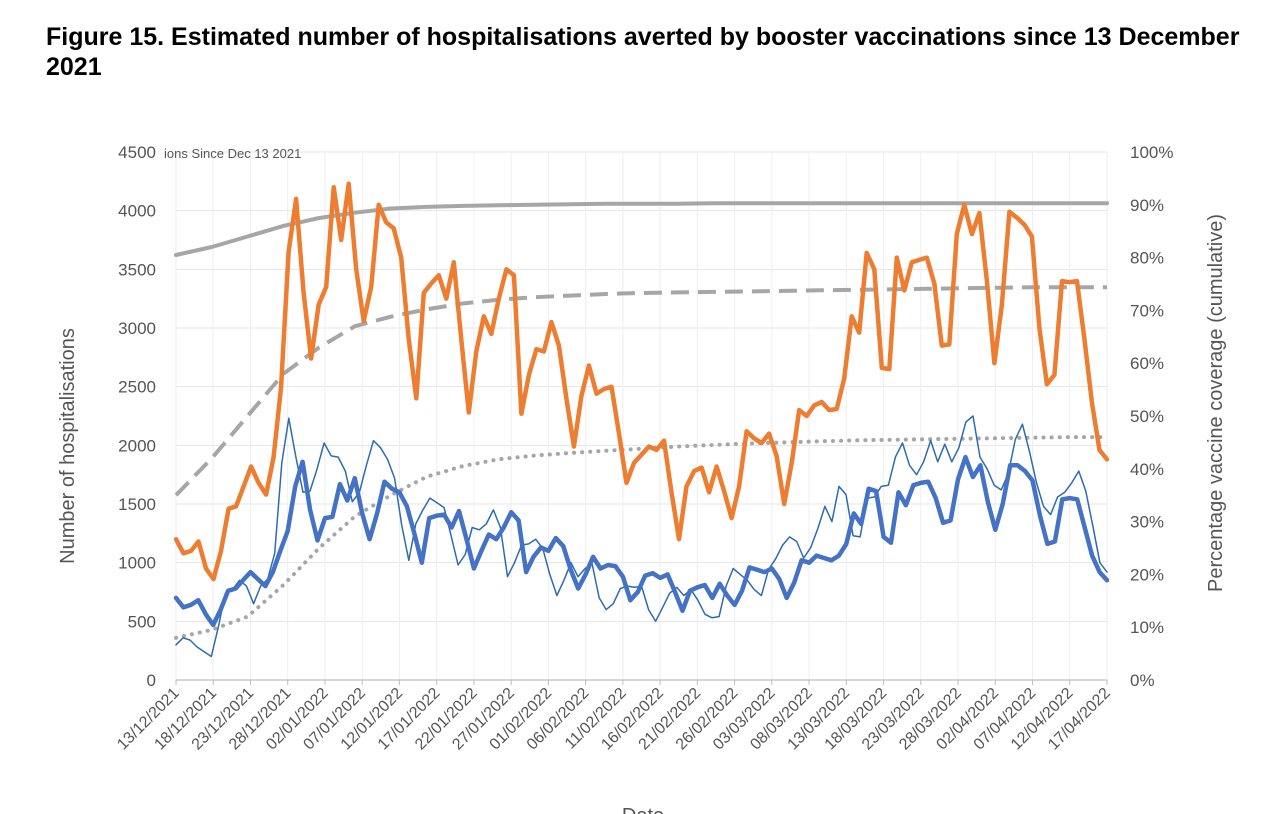 Image resolution: width=1288 pixels, height=814 pixels. Describe the element at coordinates (142, 621) in the screenshot. I see `y-tick-label: 500` at that location.